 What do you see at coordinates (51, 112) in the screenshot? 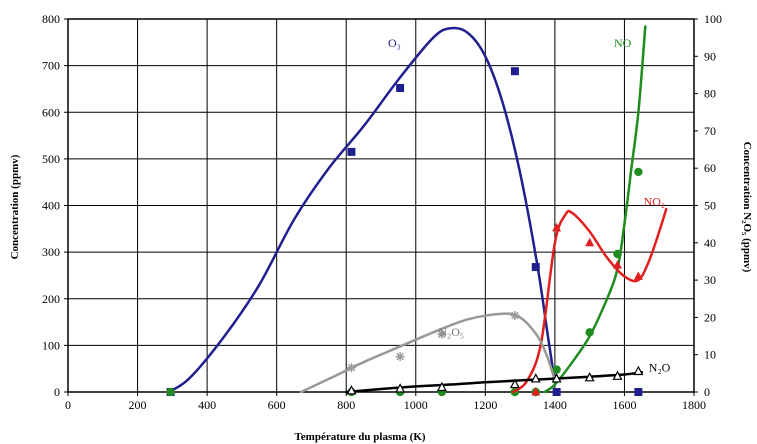
I see `y-tick-label: 600` at bounding box center [51, 112].